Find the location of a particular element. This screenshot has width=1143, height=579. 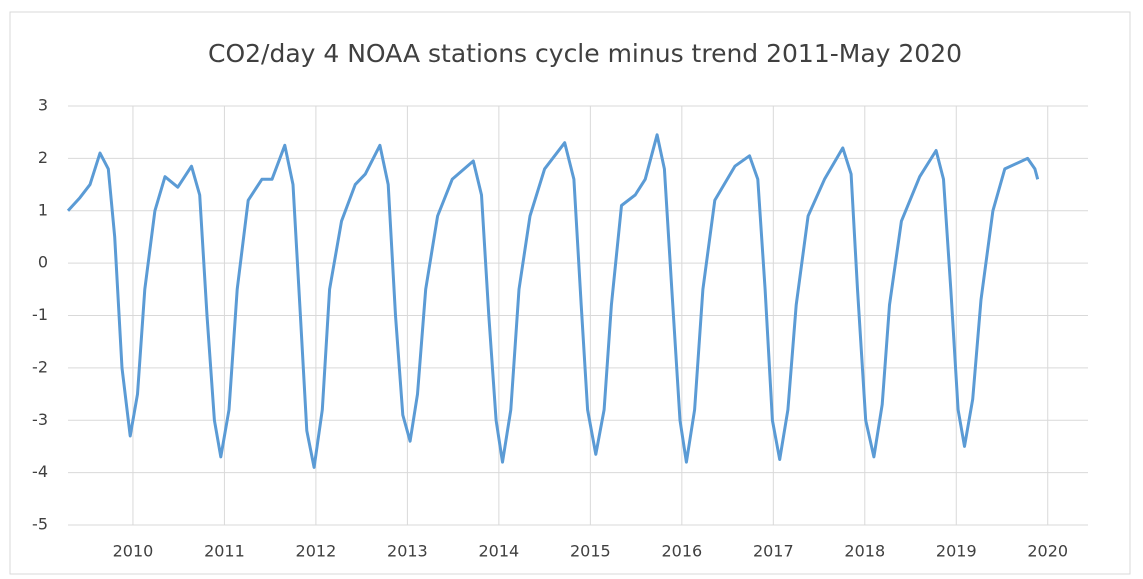

x-tick-label: 2019 is located at coordinates (956, 551).